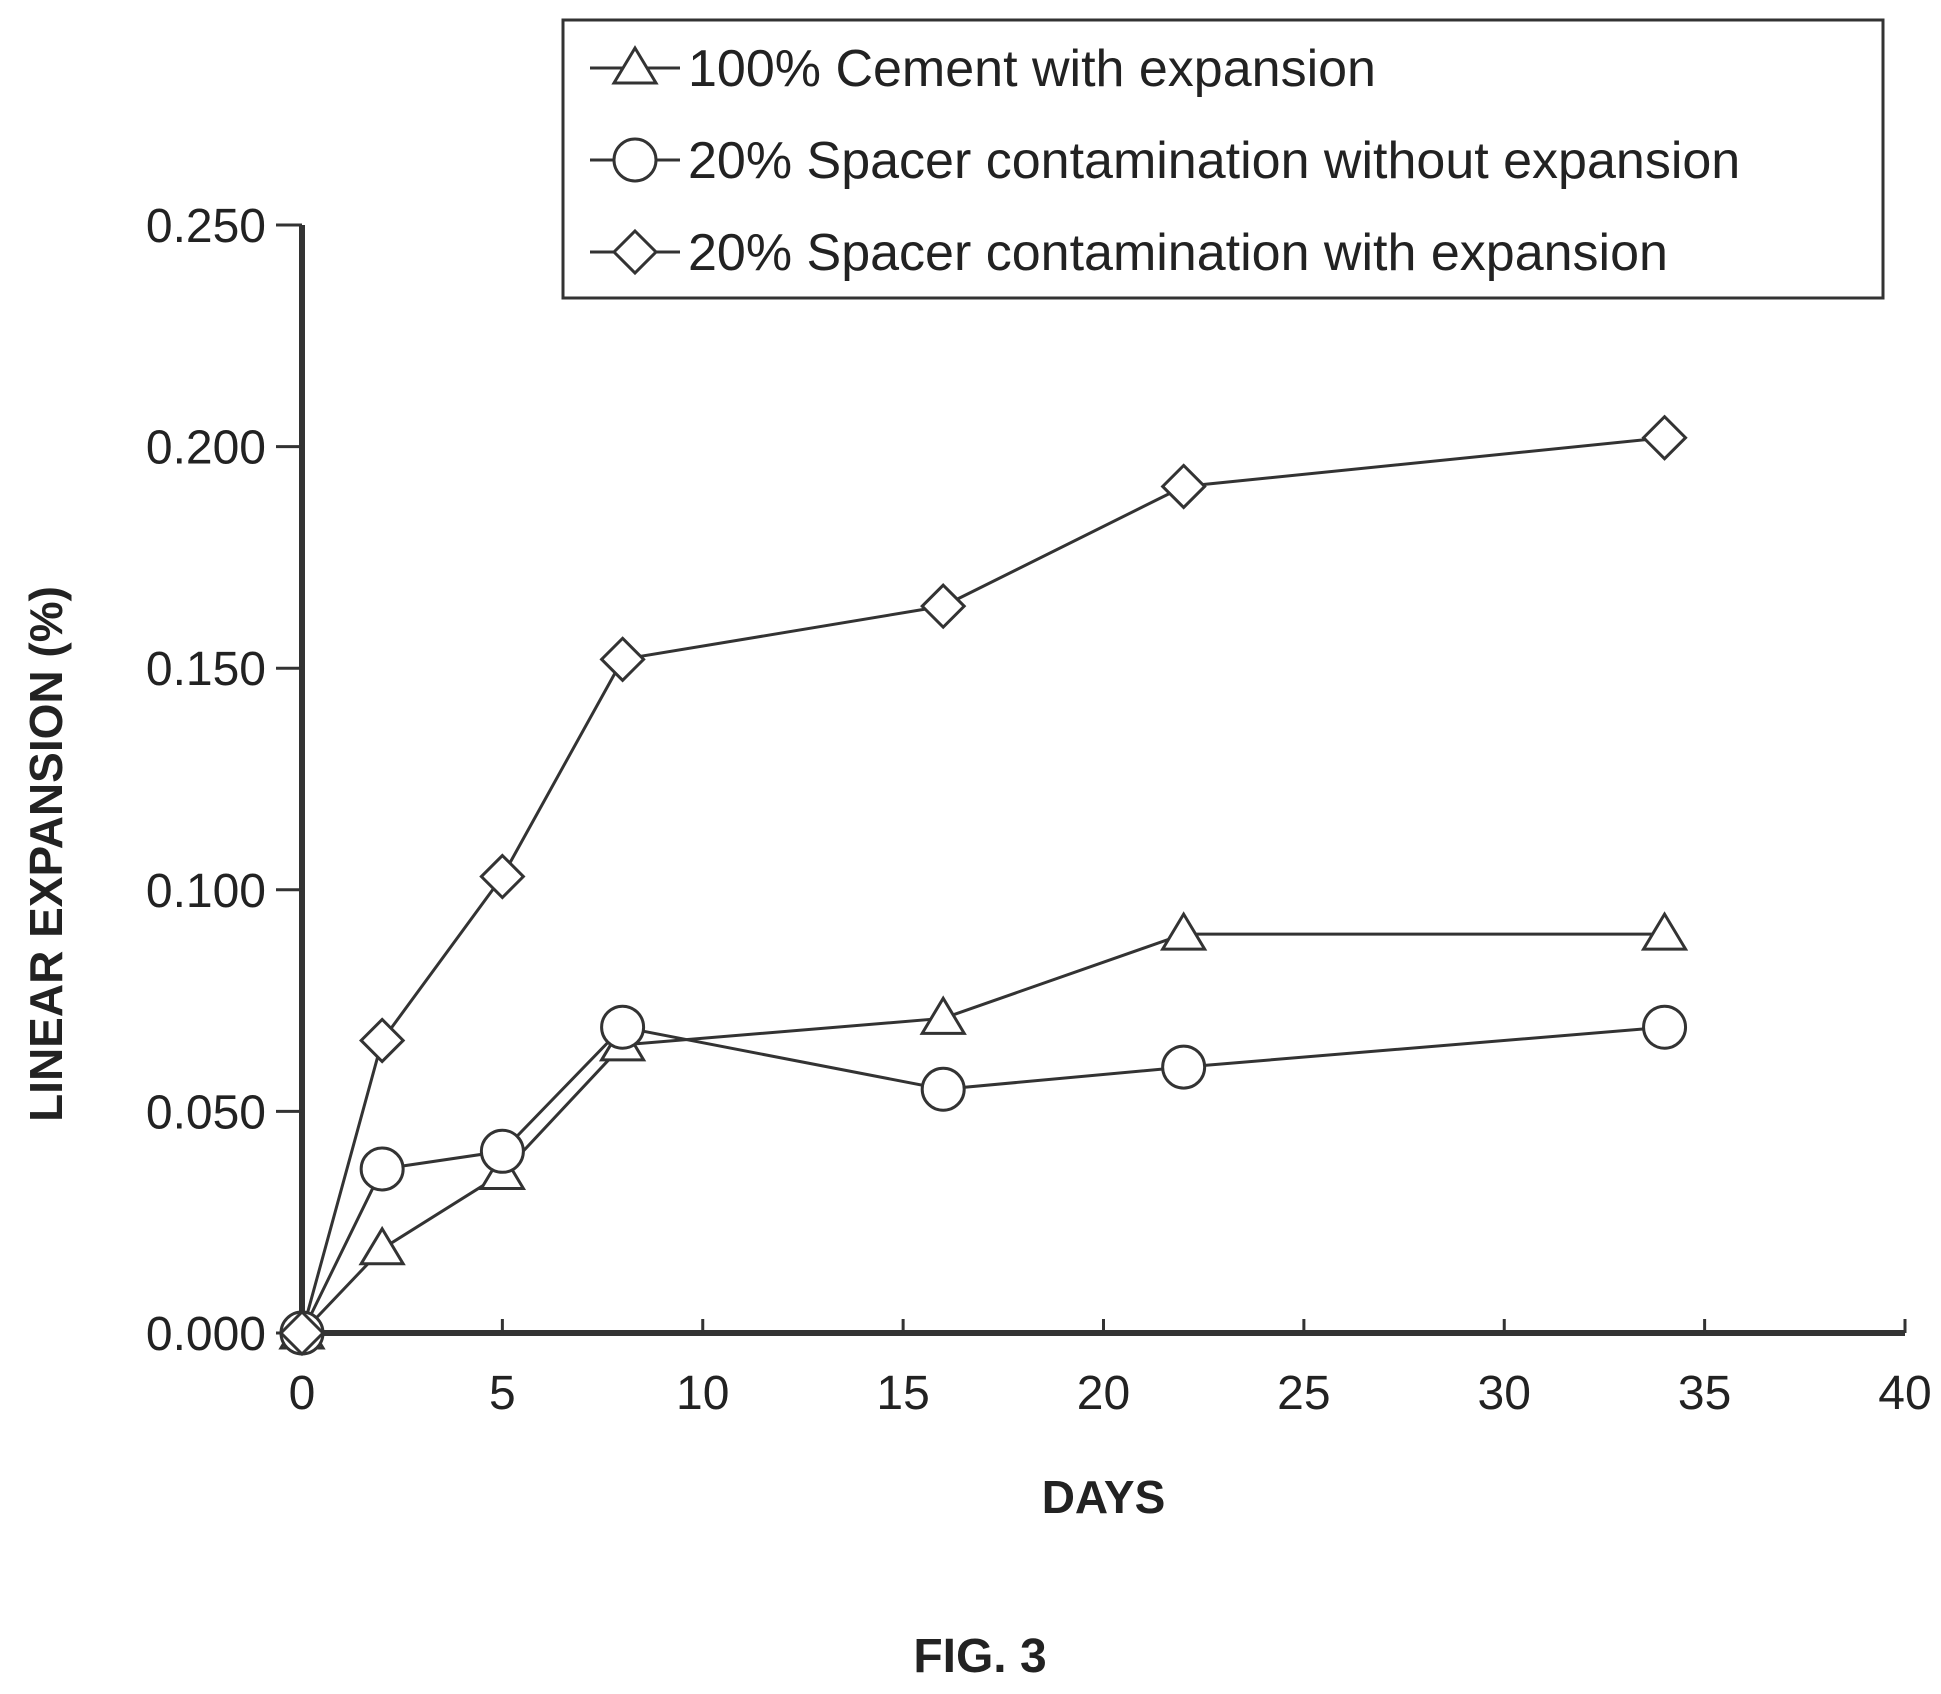 The height and width of the screenshot is (1694, 1941). I want to click on legend-label: 100% Cement with expansion, so click(1032, 69).